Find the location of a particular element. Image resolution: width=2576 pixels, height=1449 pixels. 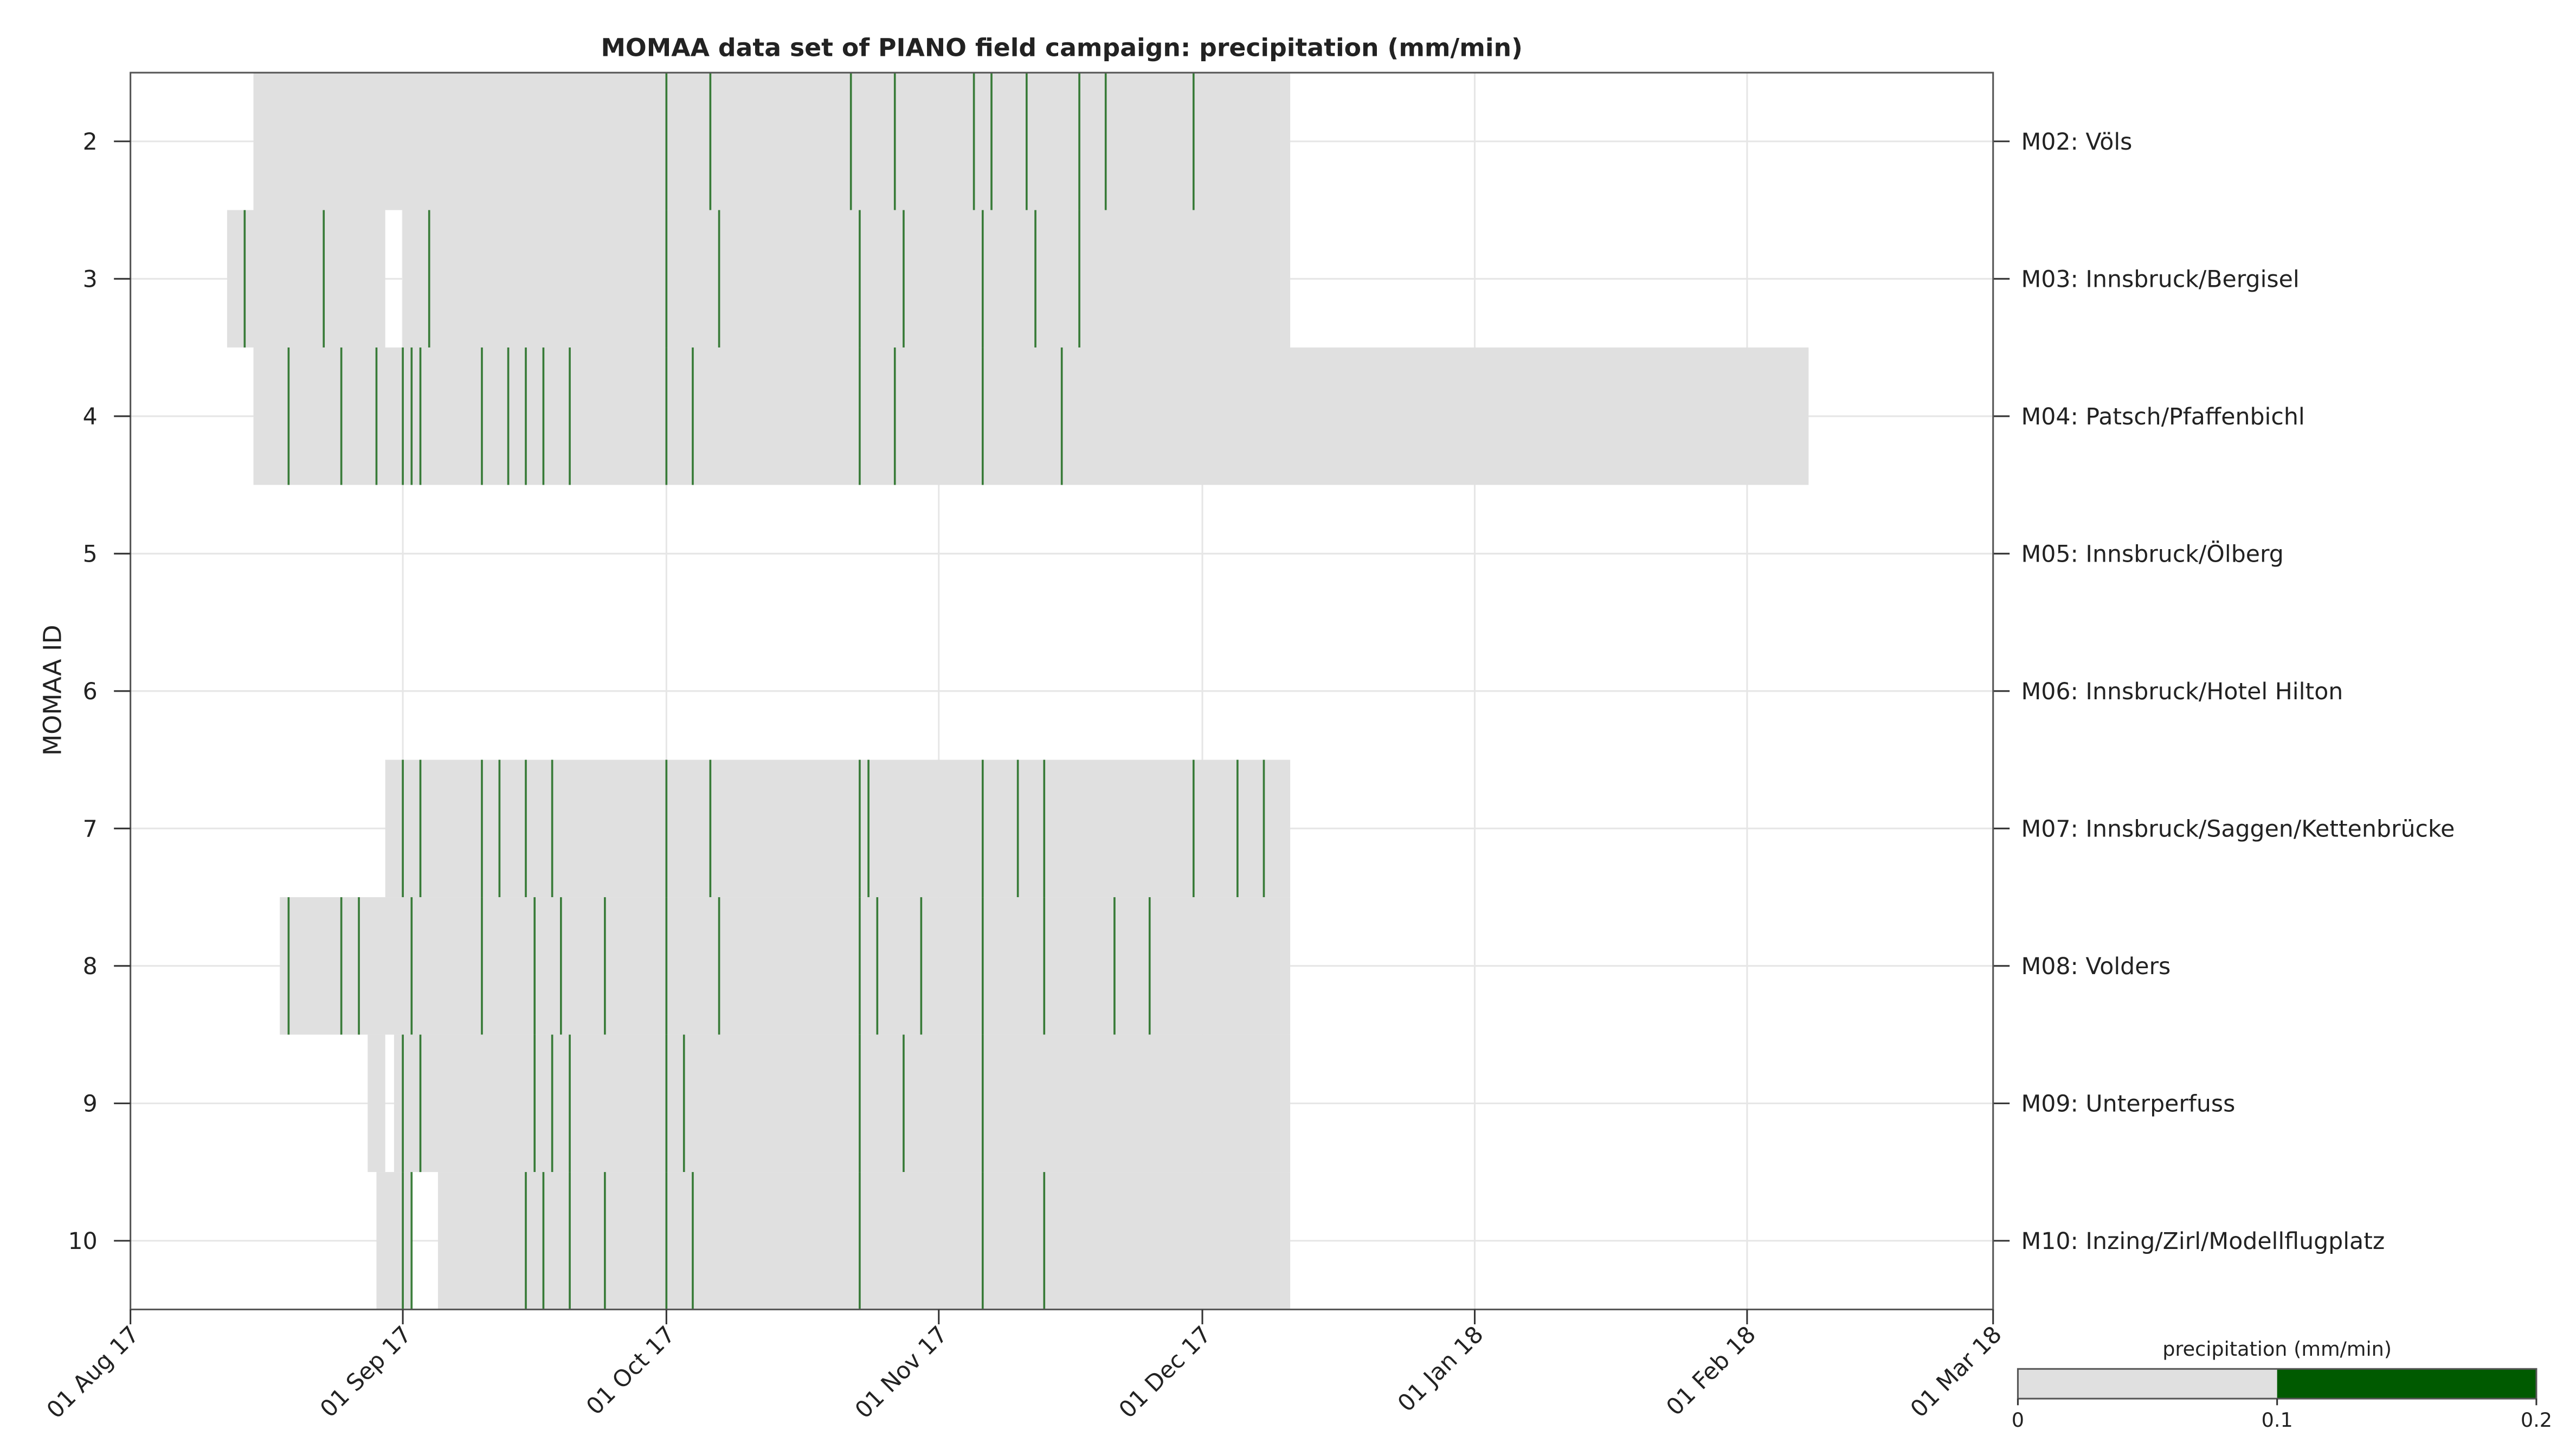

station-label: M04: Patsch/Pfaffenbichl is located at coordinates (2162, 416).